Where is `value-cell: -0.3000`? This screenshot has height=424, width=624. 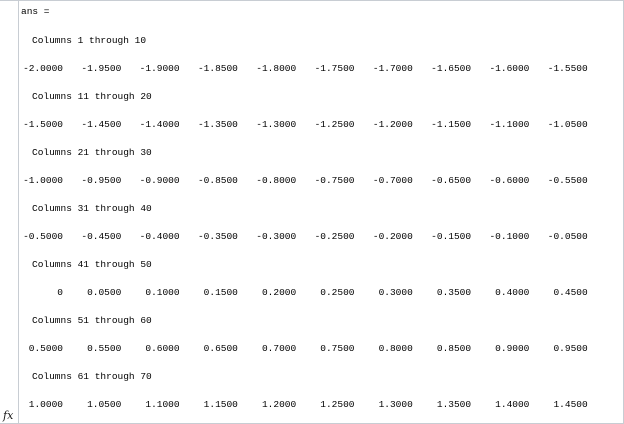
value-cell: -0.3000 is located at coordinates (276, 236).